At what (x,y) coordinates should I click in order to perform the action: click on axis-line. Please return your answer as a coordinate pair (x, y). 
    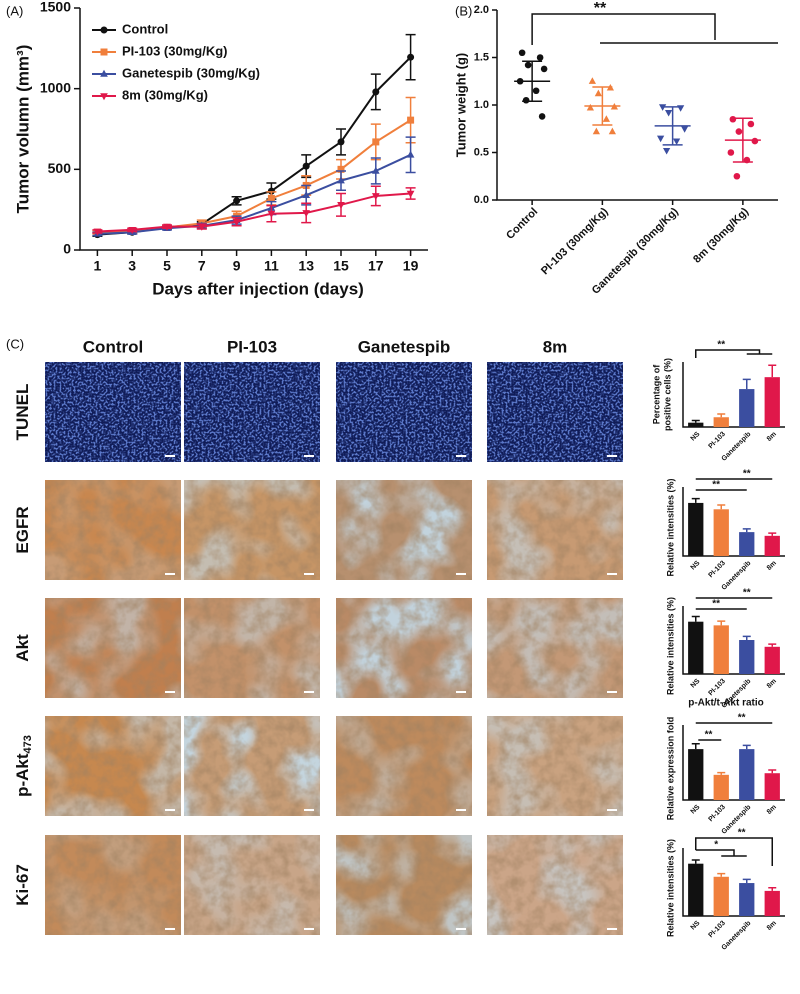
    Looking at the image, I should click on (637, 105).